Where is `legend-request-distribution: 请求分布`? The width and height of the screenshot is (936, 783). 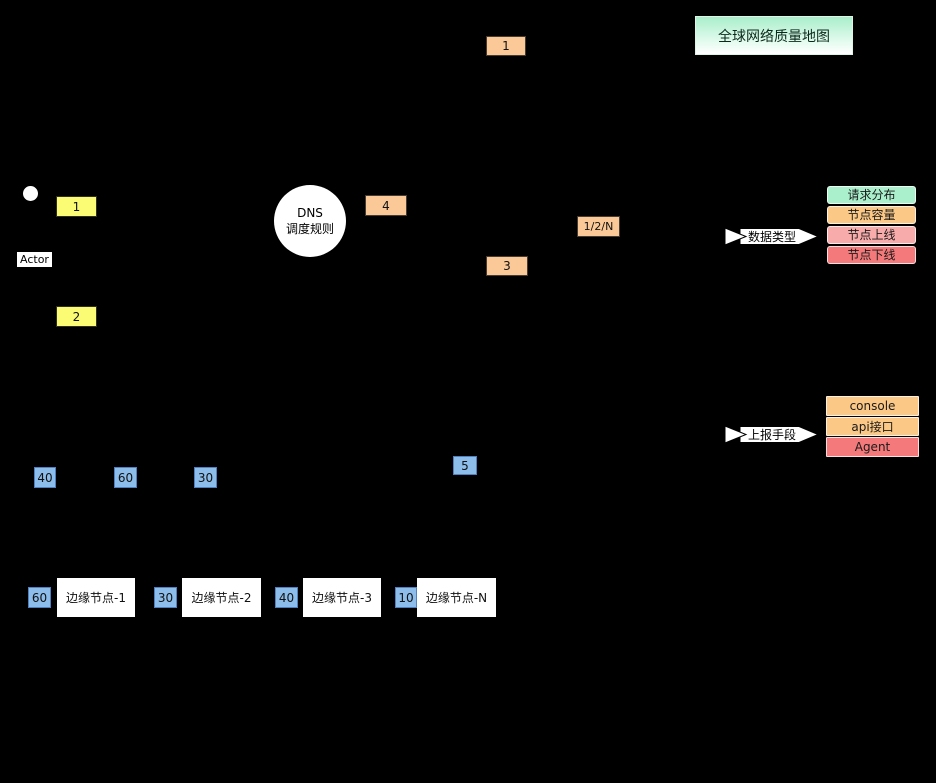
legend-request-distribution: 请求分布 is located at coordinates (871, 195).